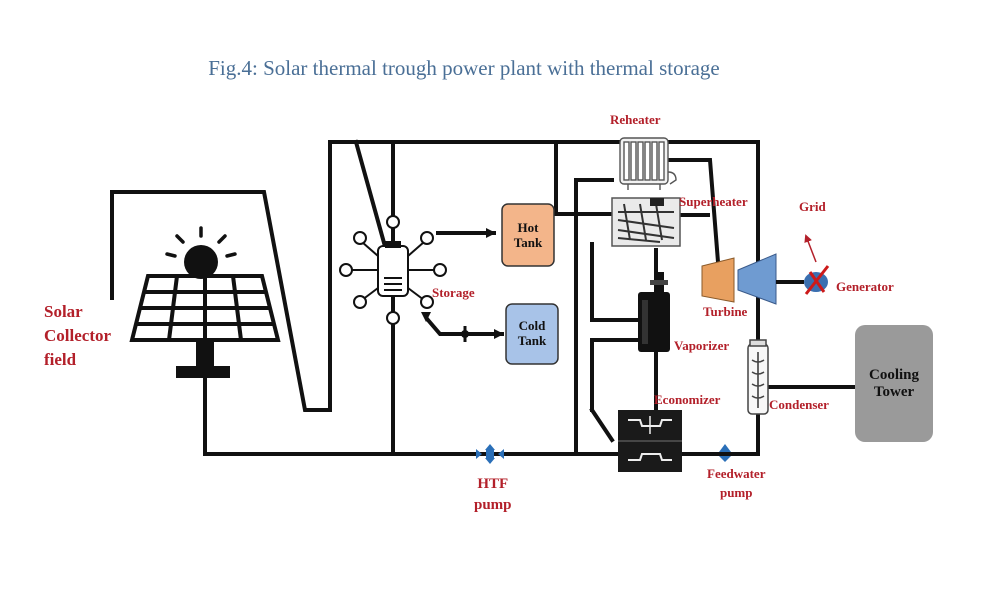  What do you see at coordinates (615, 375) in the screenshot?
I see `economizer-feed-pipe` at bounding box center [615, 375].